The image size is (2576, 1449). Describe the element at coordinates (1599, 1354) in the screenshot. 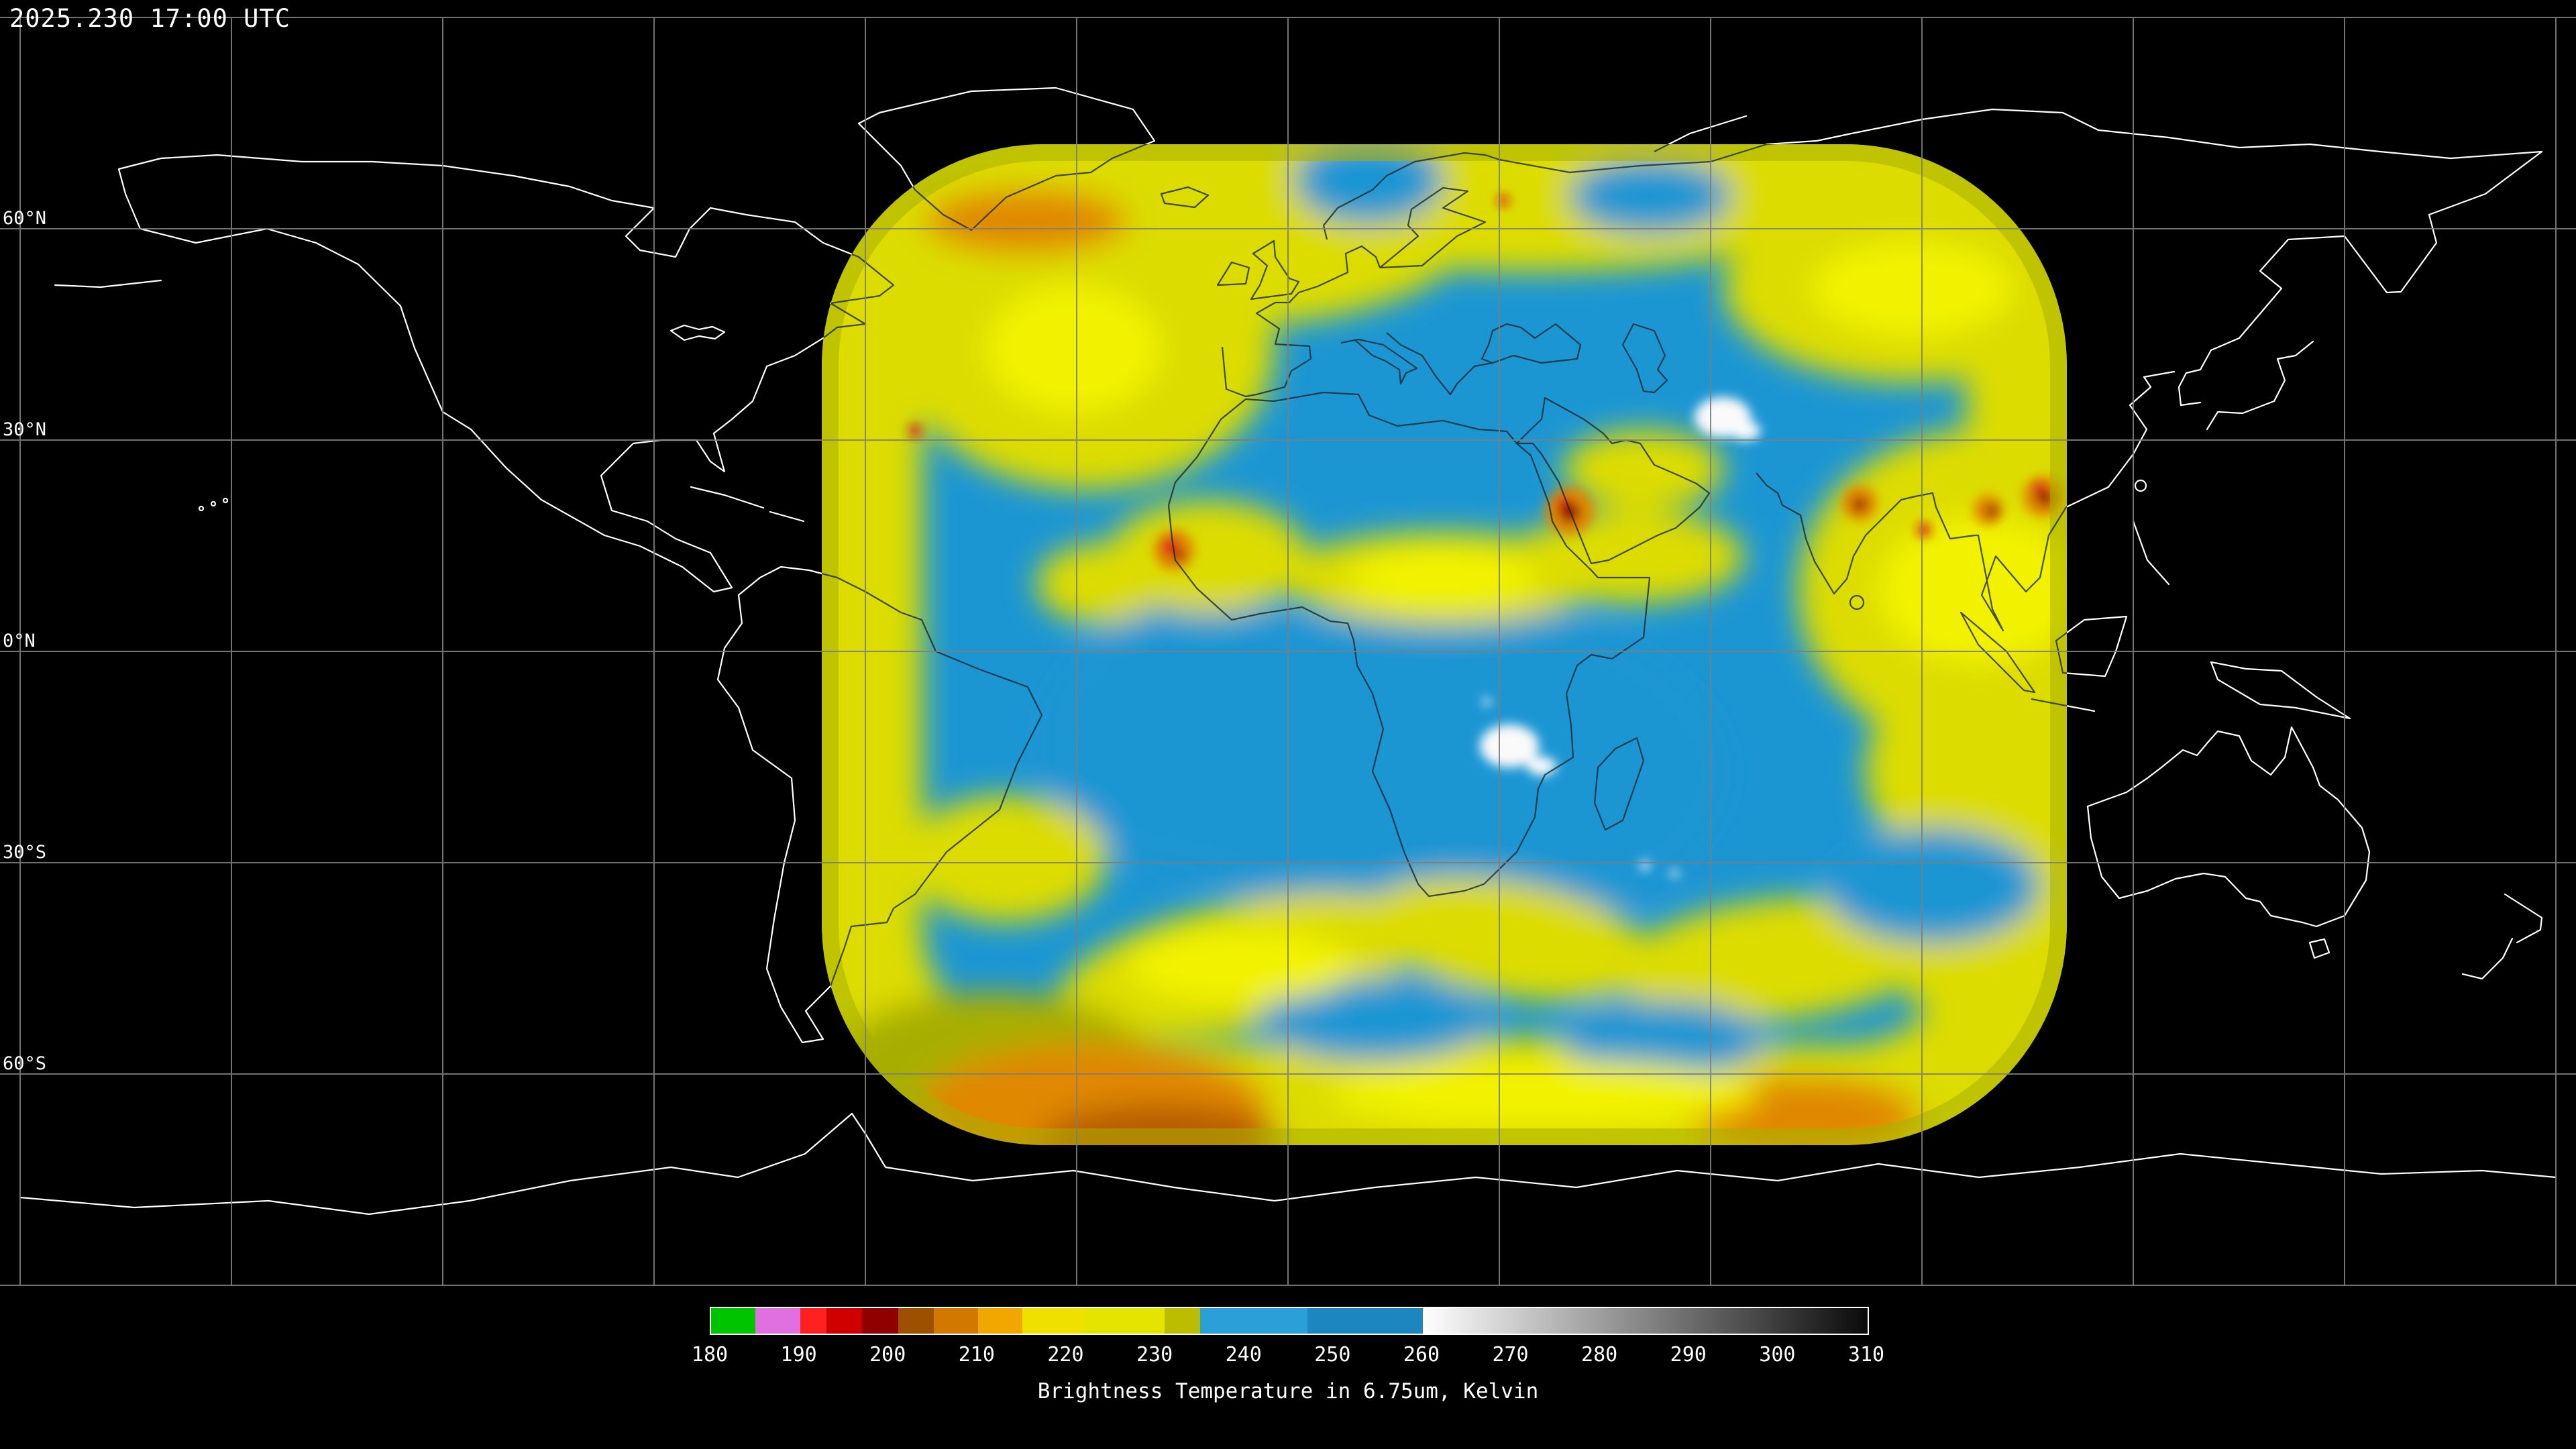

I see `colorbar-tick-label: 280` at that location.